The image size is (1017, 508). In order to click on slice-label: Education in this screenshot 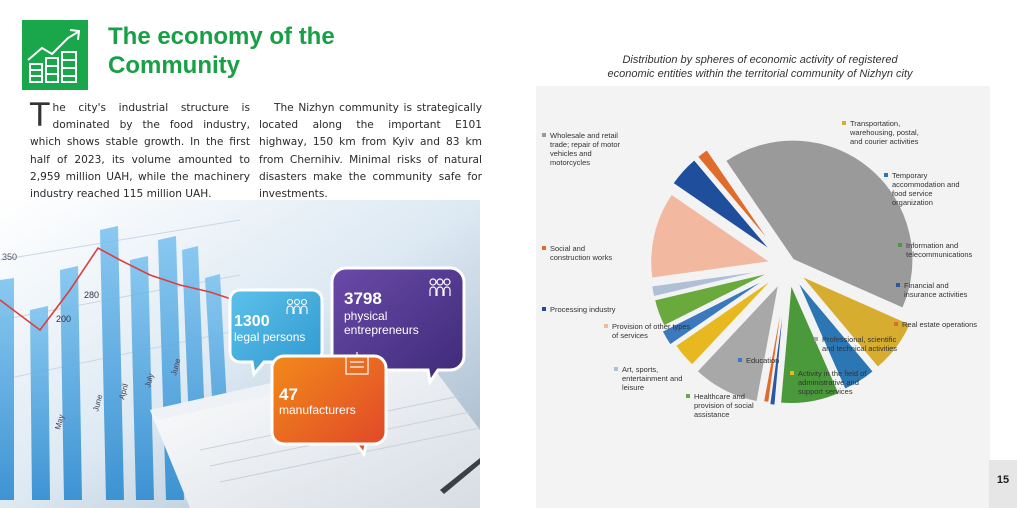, I will do `click(762, 360)`.